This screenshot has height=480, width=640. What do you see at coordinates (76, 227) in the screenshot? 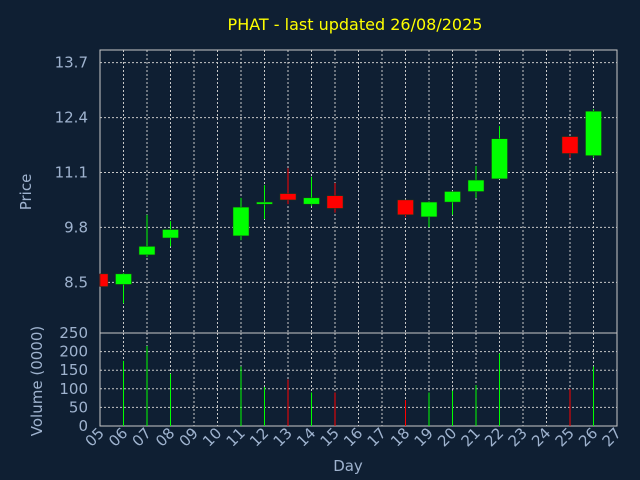
I see `price-tick-label: 9.8` at bounding box center [76, 227].